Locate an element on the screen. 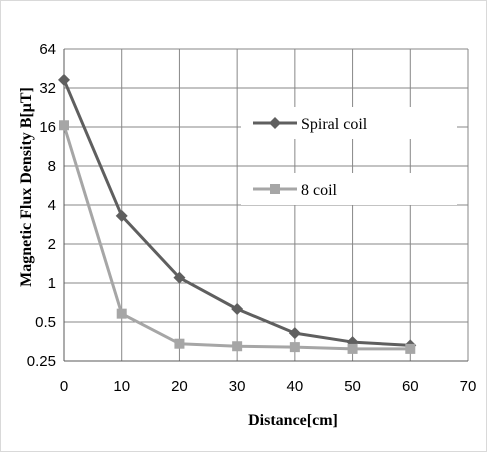 The image size is (487, 453). y-tick-label: 16 is located at coordinates (47, 127).